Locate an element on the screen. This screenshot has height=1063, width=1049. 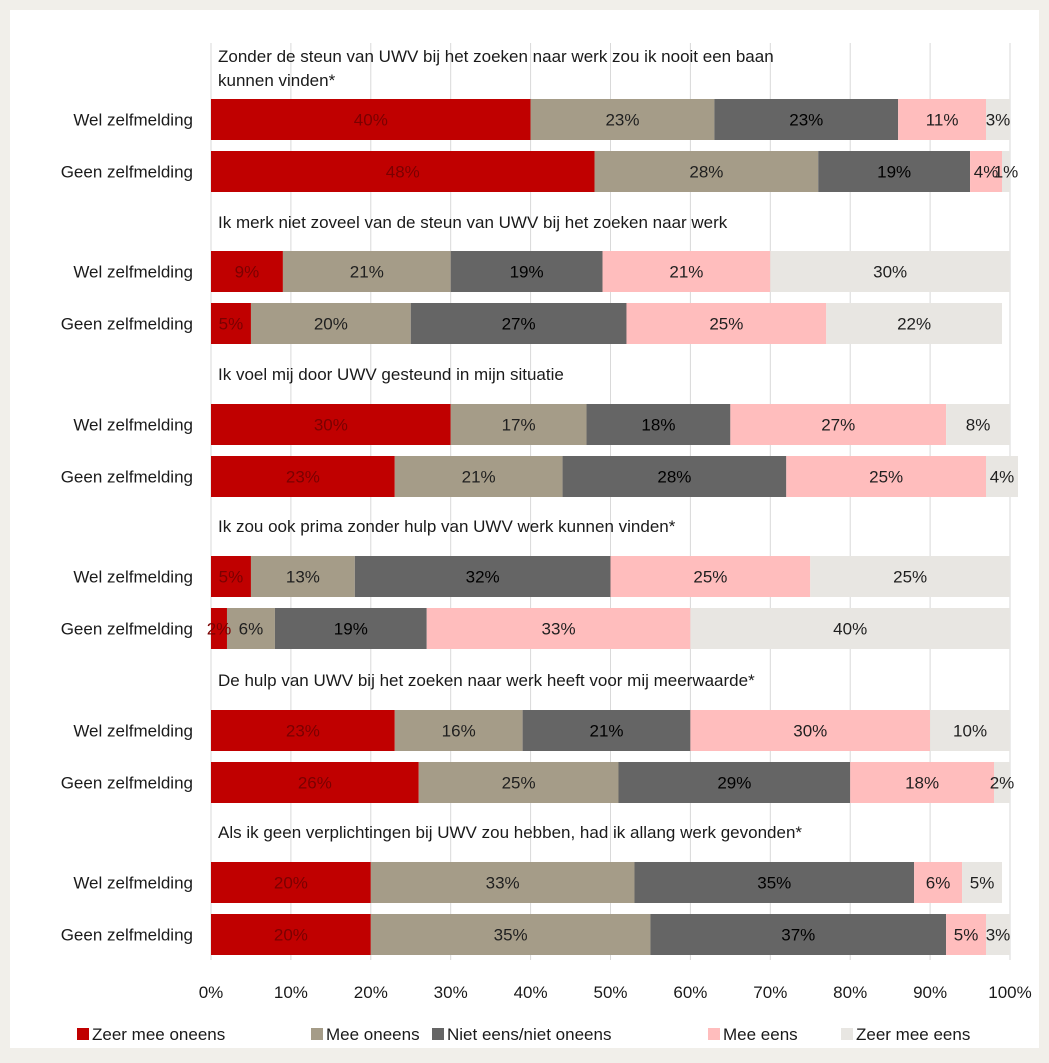
data-label: 40% is located at coordinates (371, 120).